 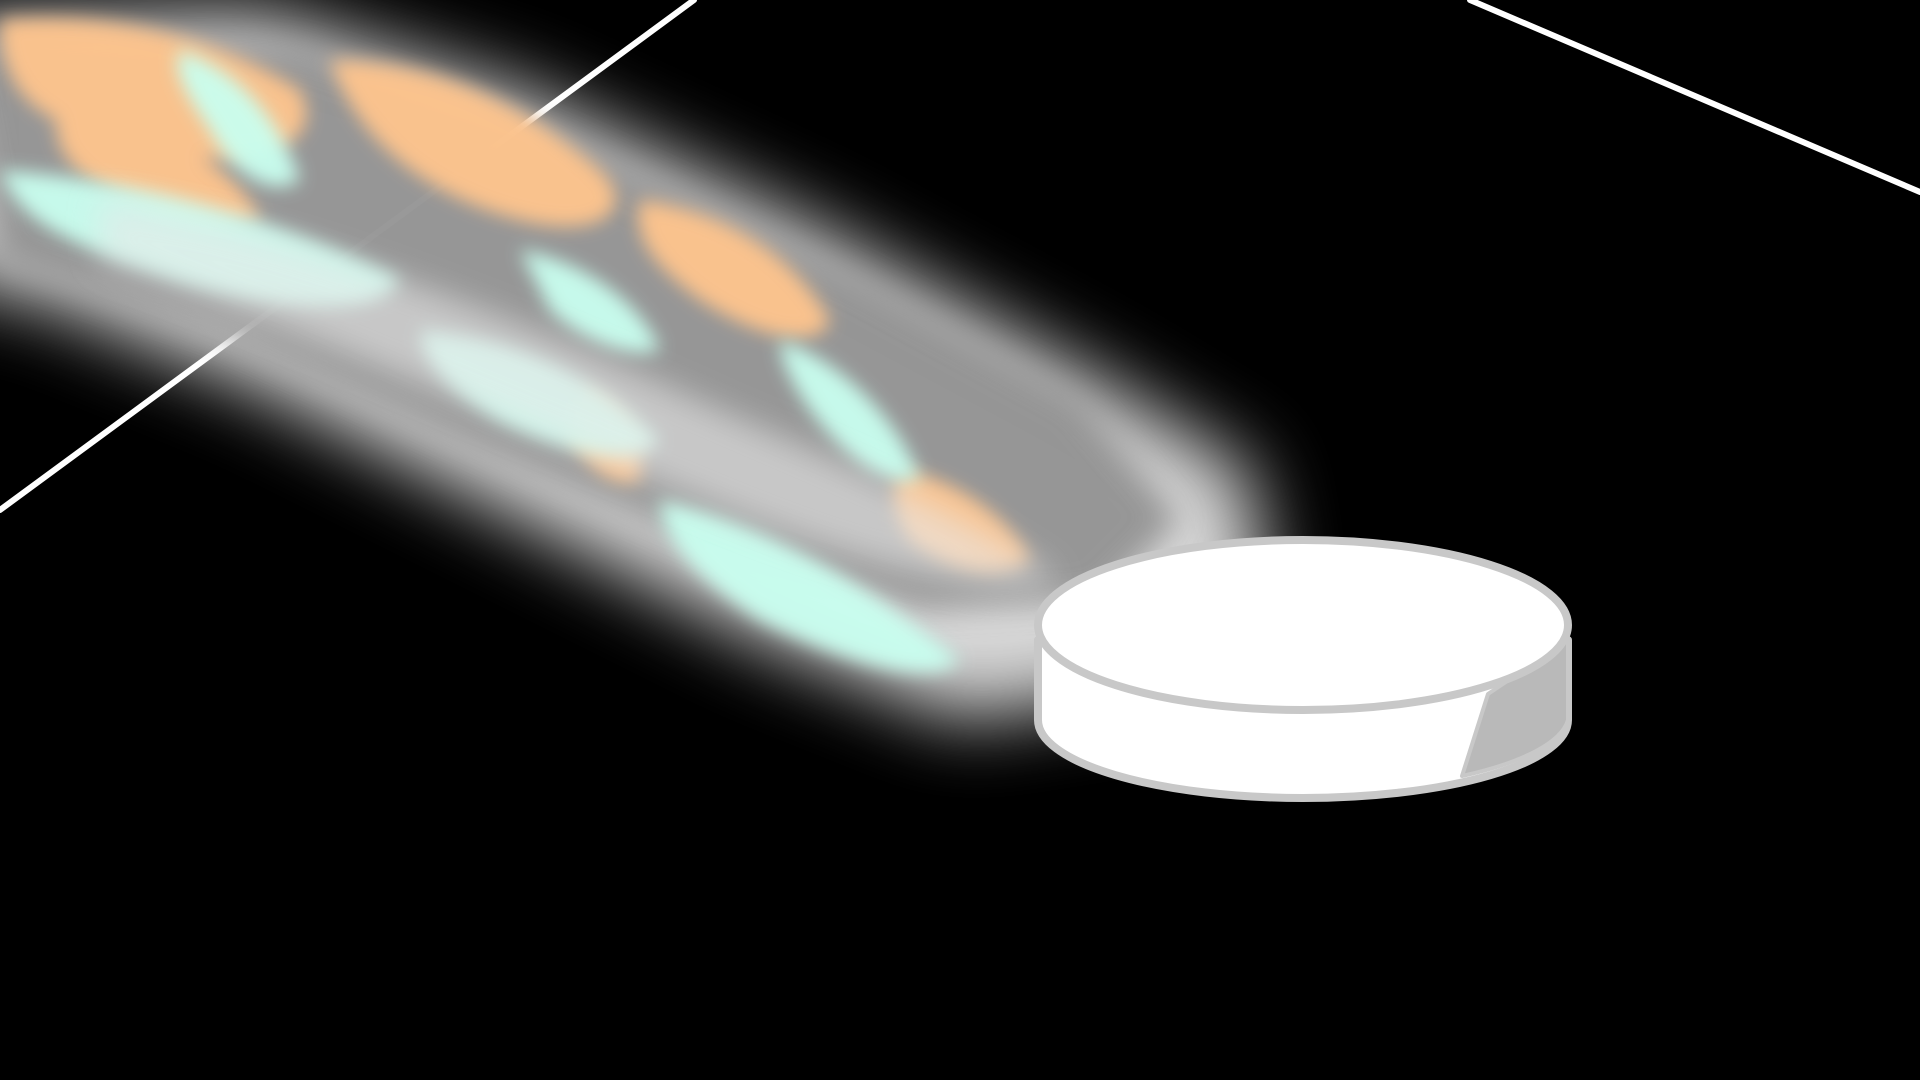 I want to click on rink-line-right, so click(x=1693, y=97).